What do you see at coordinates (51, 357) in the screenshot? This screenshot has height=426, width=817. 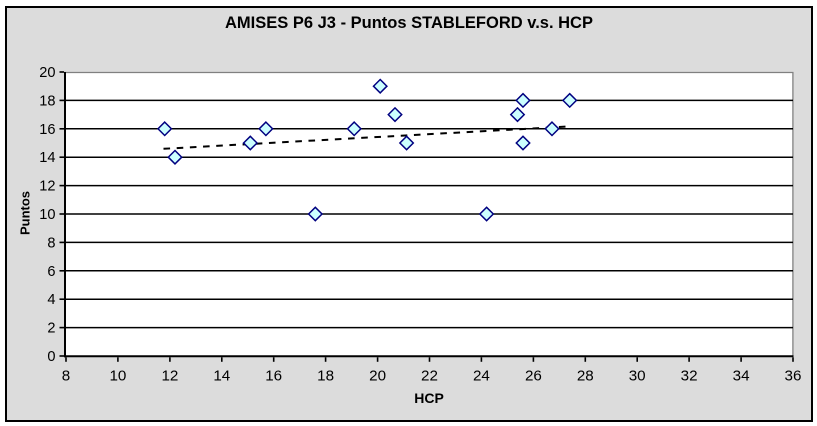 I see `svg-text: 0` at bounding box center [51, 357].